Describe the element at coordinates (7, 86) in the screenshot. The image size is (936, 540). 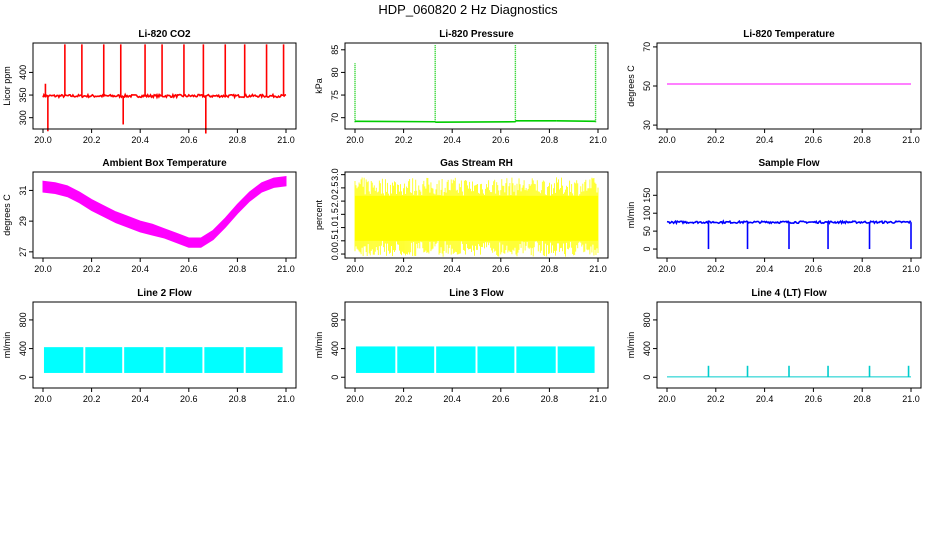
I see `y-axis-label: Licor ppm` at that location.